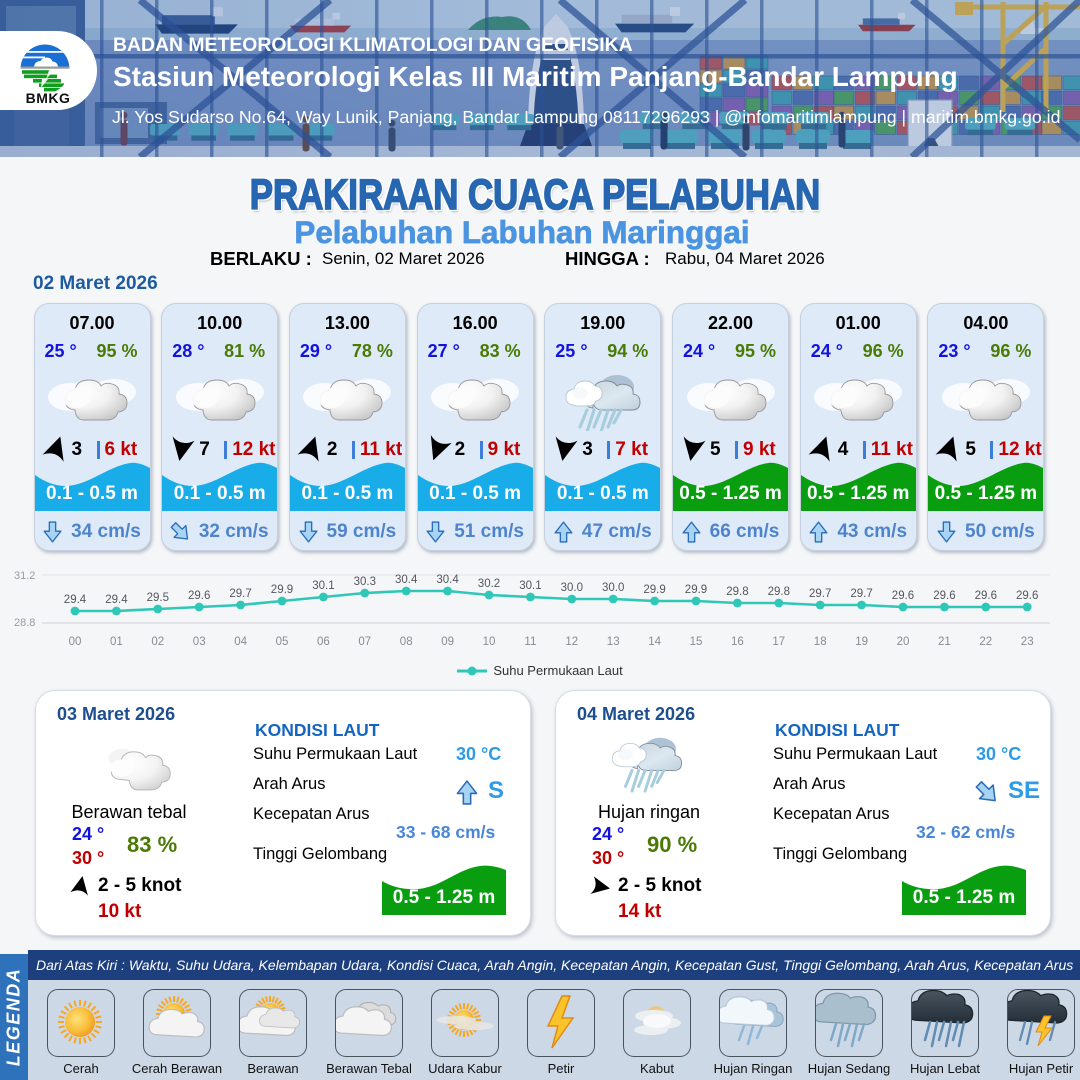 This screenshot has height=1080, width=1080. What do you see at coordinates (1027, 642) in the screenshot?
I see `svg-text: 23` at bounding box center [1027, 642].